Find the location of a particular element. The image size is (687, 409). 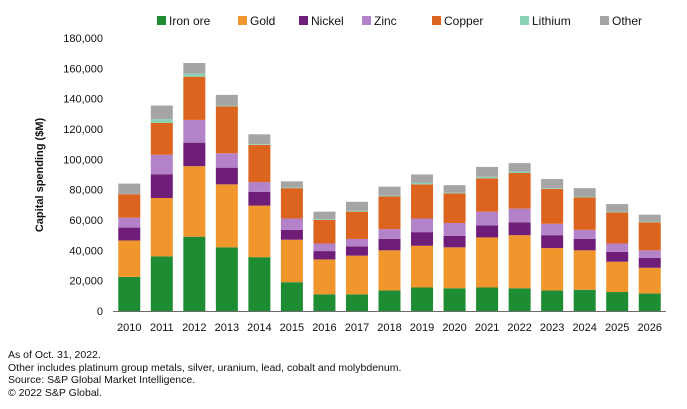

legend-label: Lithium is located at coordinates (551, 21).